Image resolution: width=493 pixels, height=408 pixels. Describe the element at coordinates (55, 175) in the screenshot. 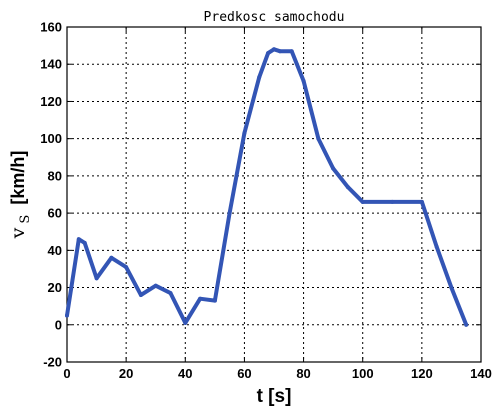

I see `y-tick-label: 80` at that location.